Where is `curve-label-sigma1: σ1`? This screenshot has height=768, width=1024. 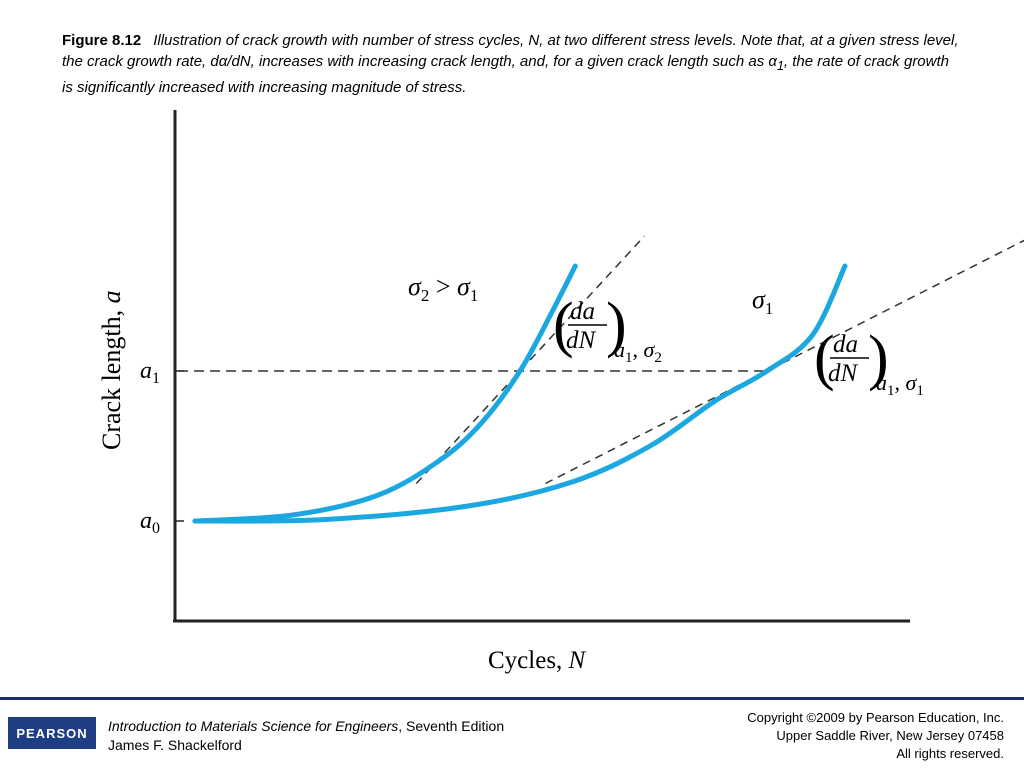
curve-label-sigma1: σ1 is located at coordinates (762, 301).